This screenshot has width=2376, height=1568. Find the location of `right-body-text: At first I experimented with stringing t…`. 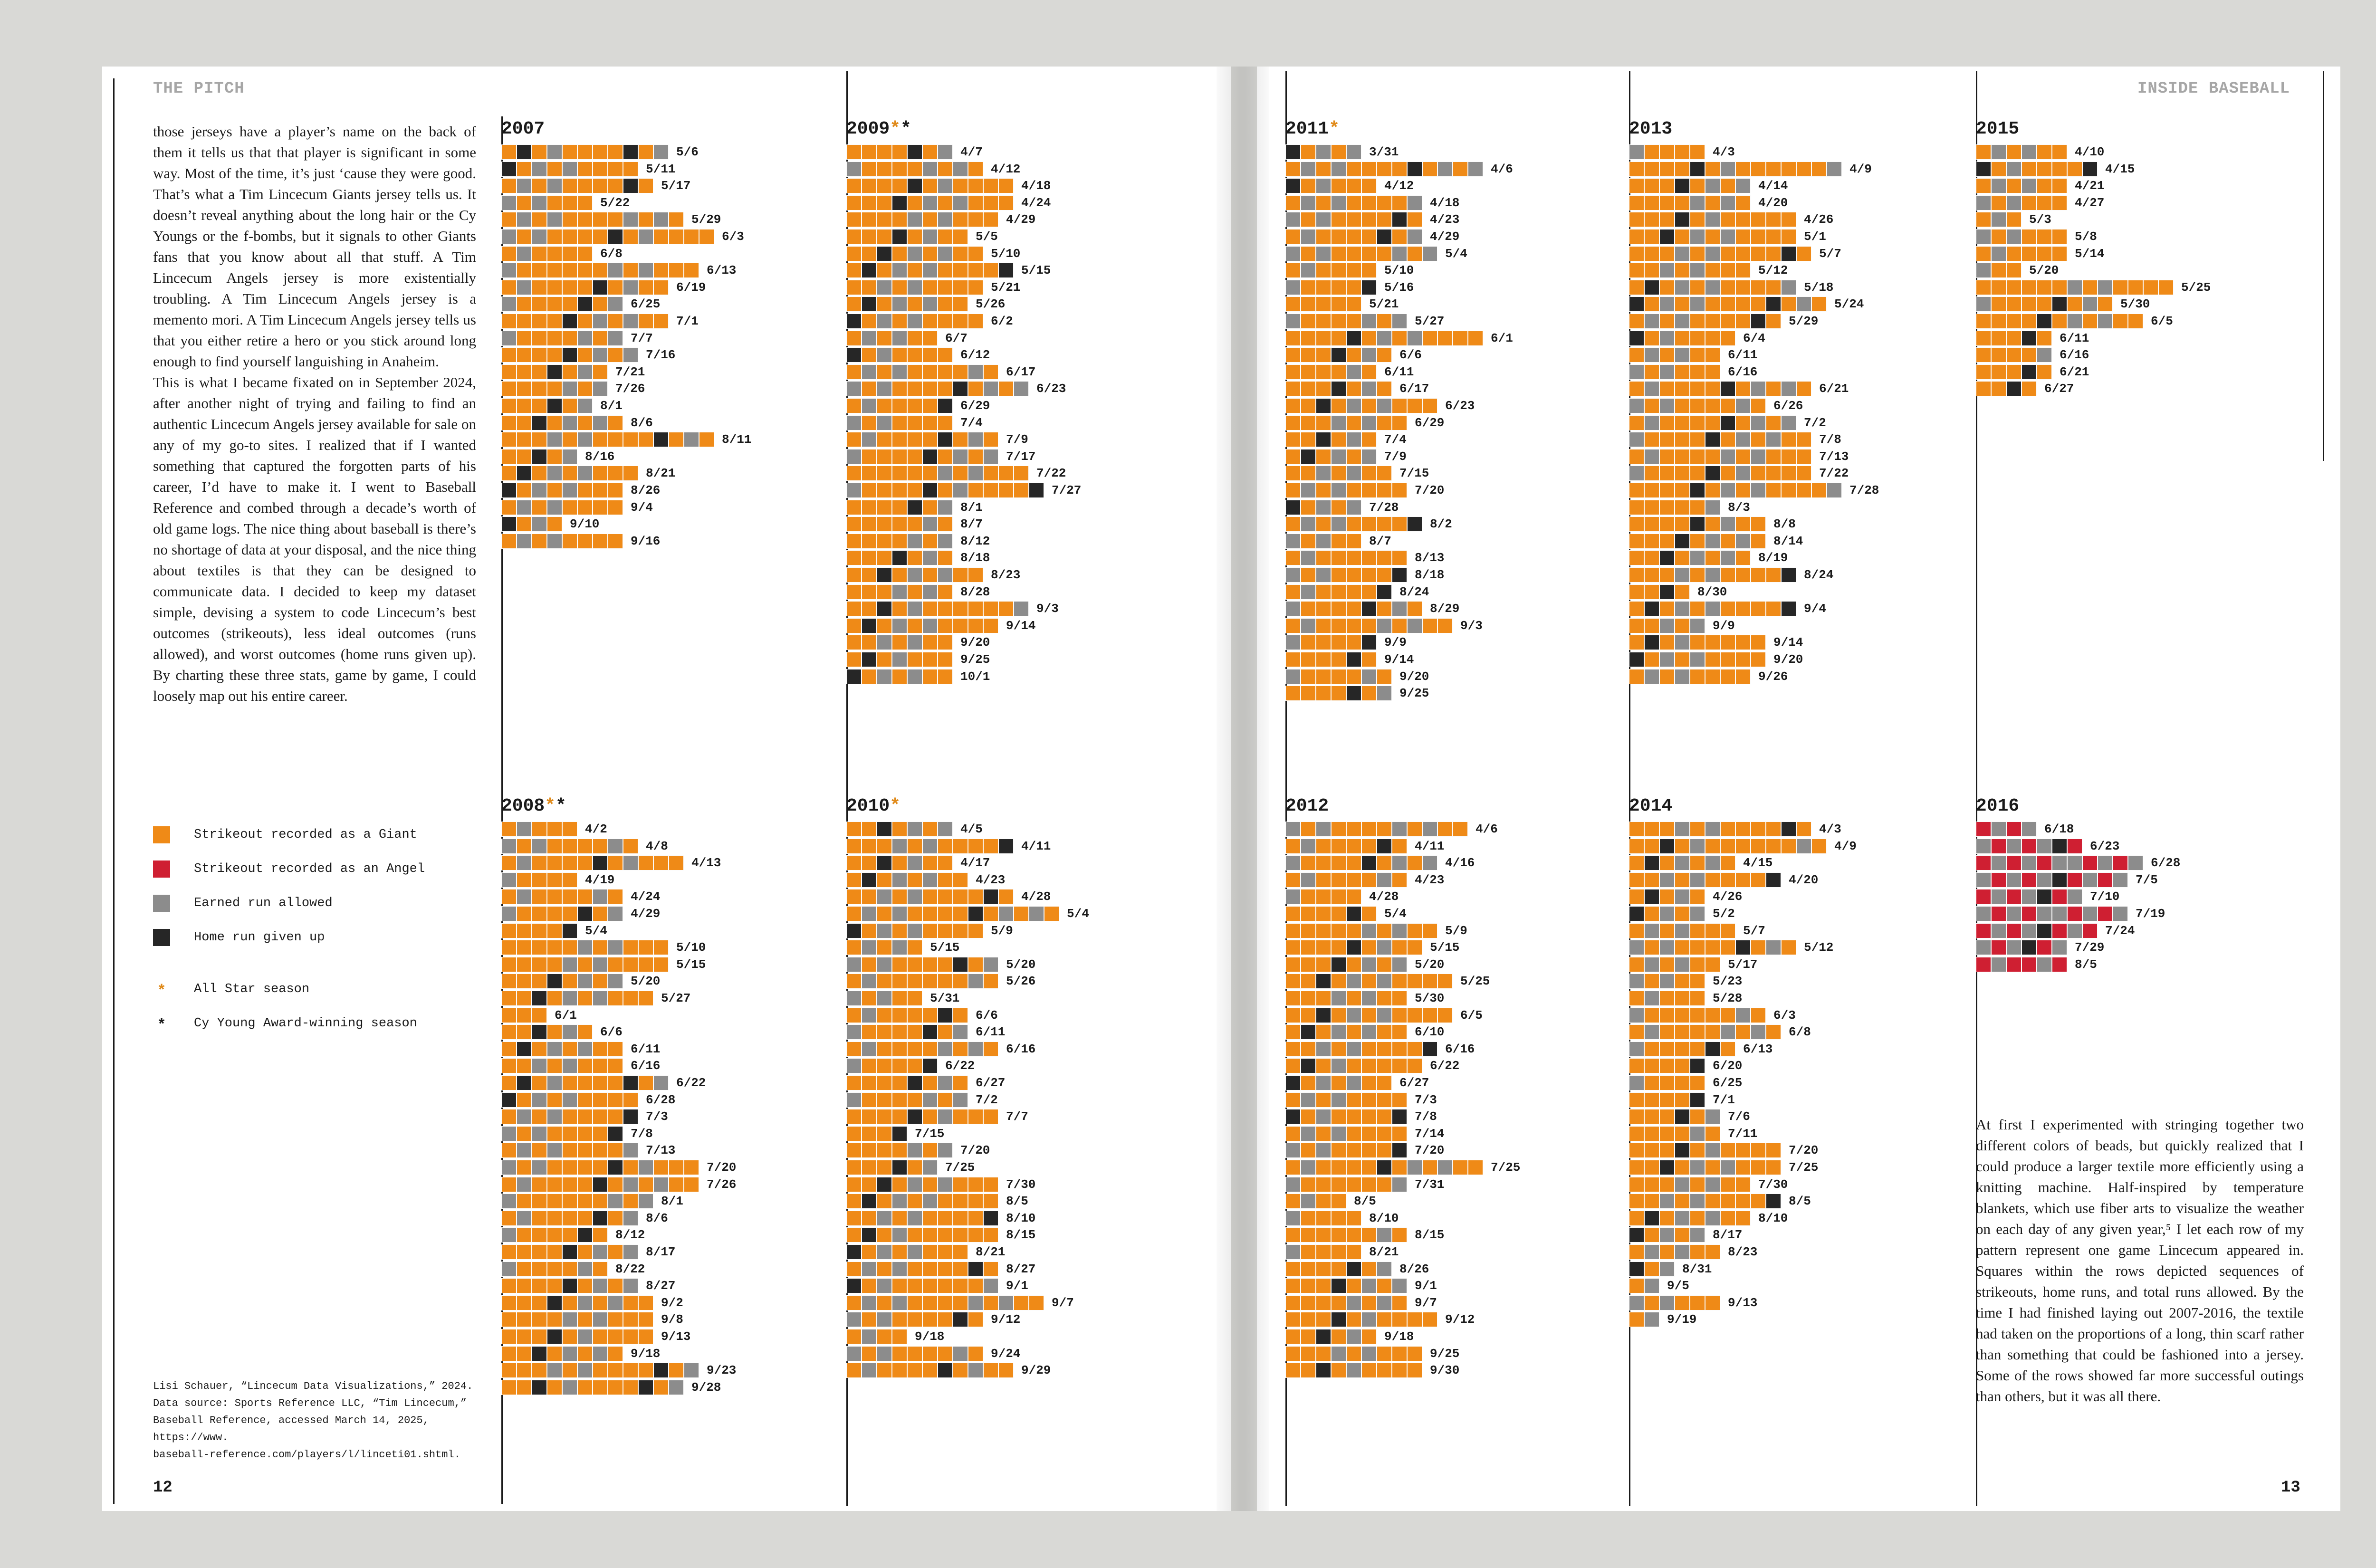

right-body-text: At first I experimented with stringing t… is located at coordinates (2140, 1261).